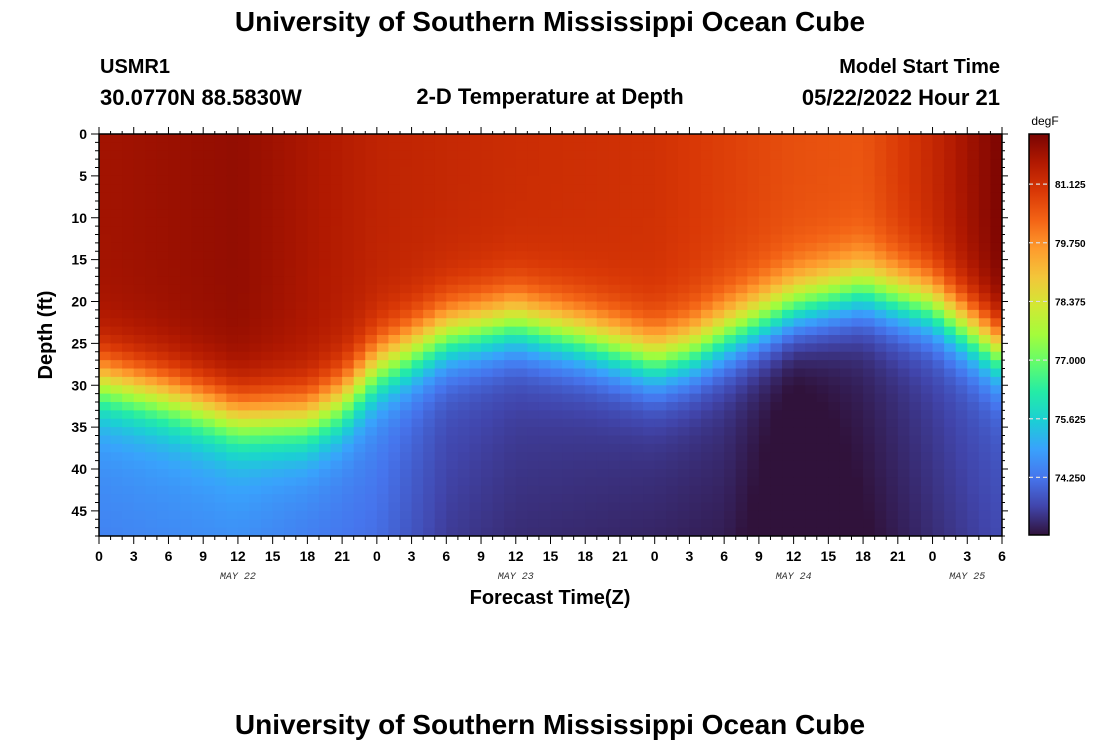  Describe the element at coordinates (690, 556) in the screenshot. I see `x-tick-label: 3` at that location.